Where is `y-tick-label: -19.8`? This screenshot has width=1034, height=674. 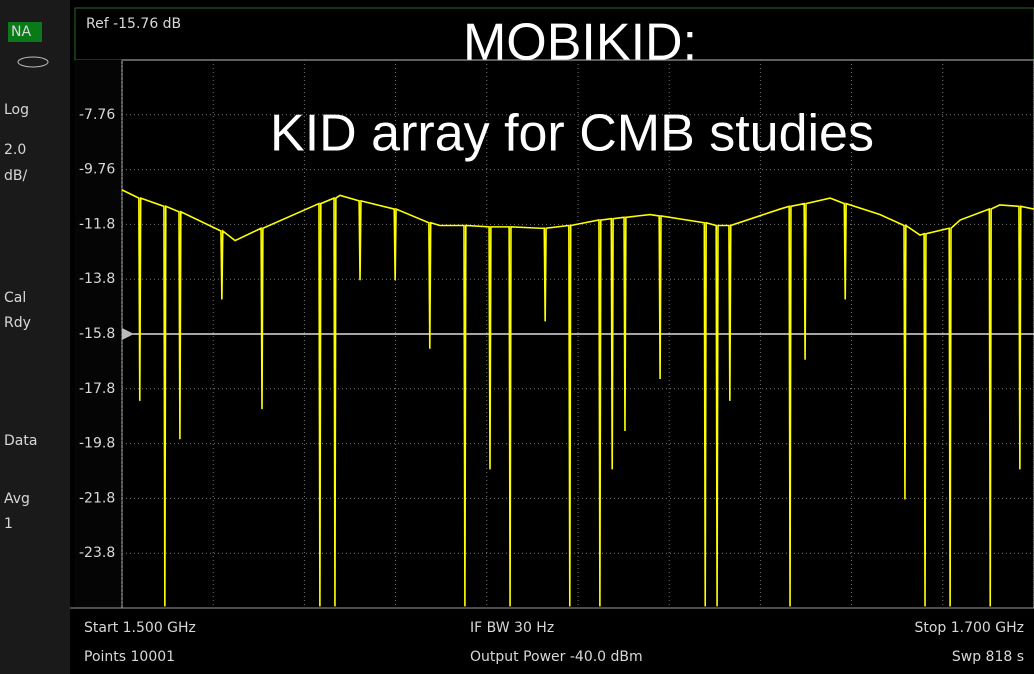
y-tick-label: -19.8 is located at coordinates (97, 444).